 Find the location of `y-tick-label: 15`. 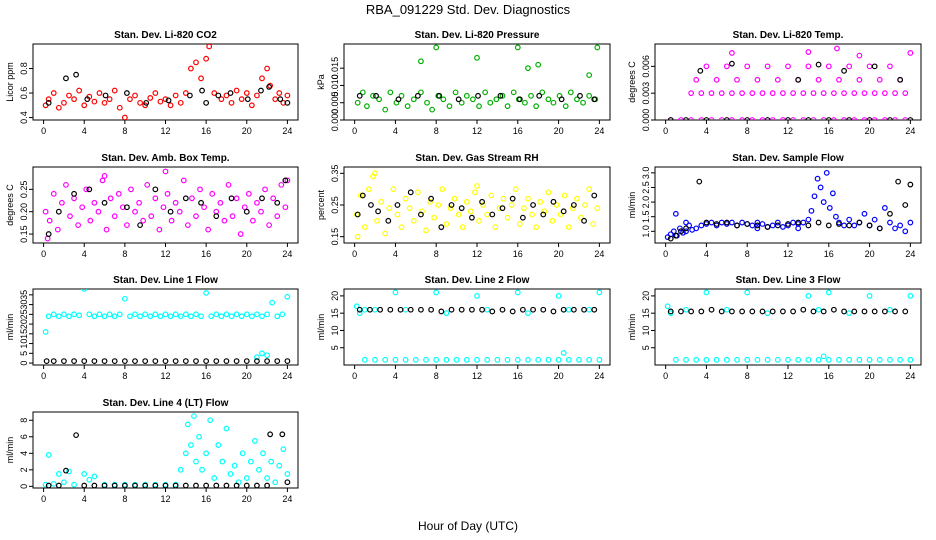

y-tick-label: 15 is located at coordinates (646, 313).